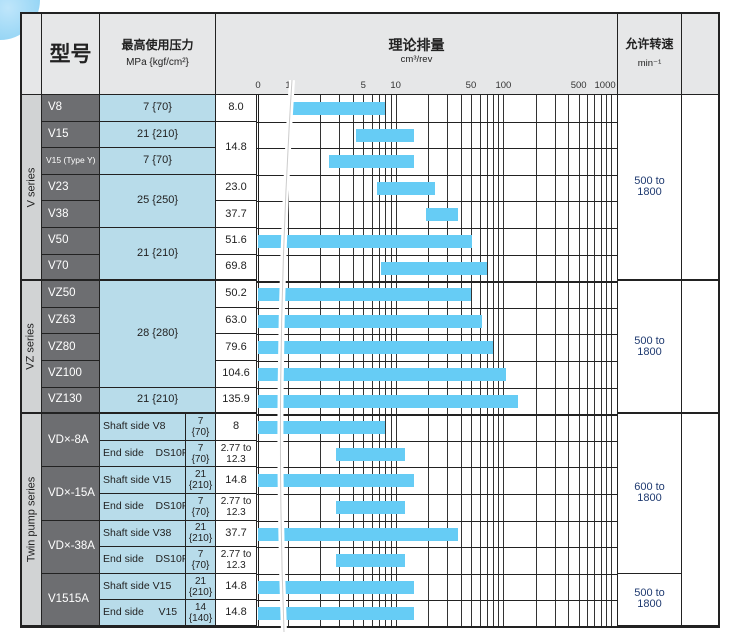  I want to click on axis-tick-label: 10, so click(395, 85).